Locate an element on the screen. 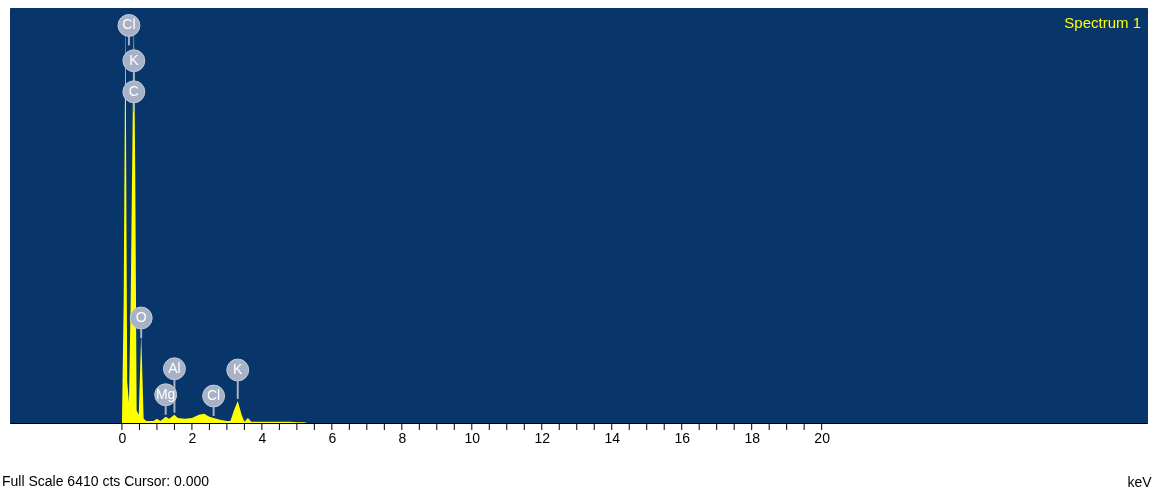  text: Full Scale 6410 cts Cursor: 0.000 is located at coordinates (106, 481).